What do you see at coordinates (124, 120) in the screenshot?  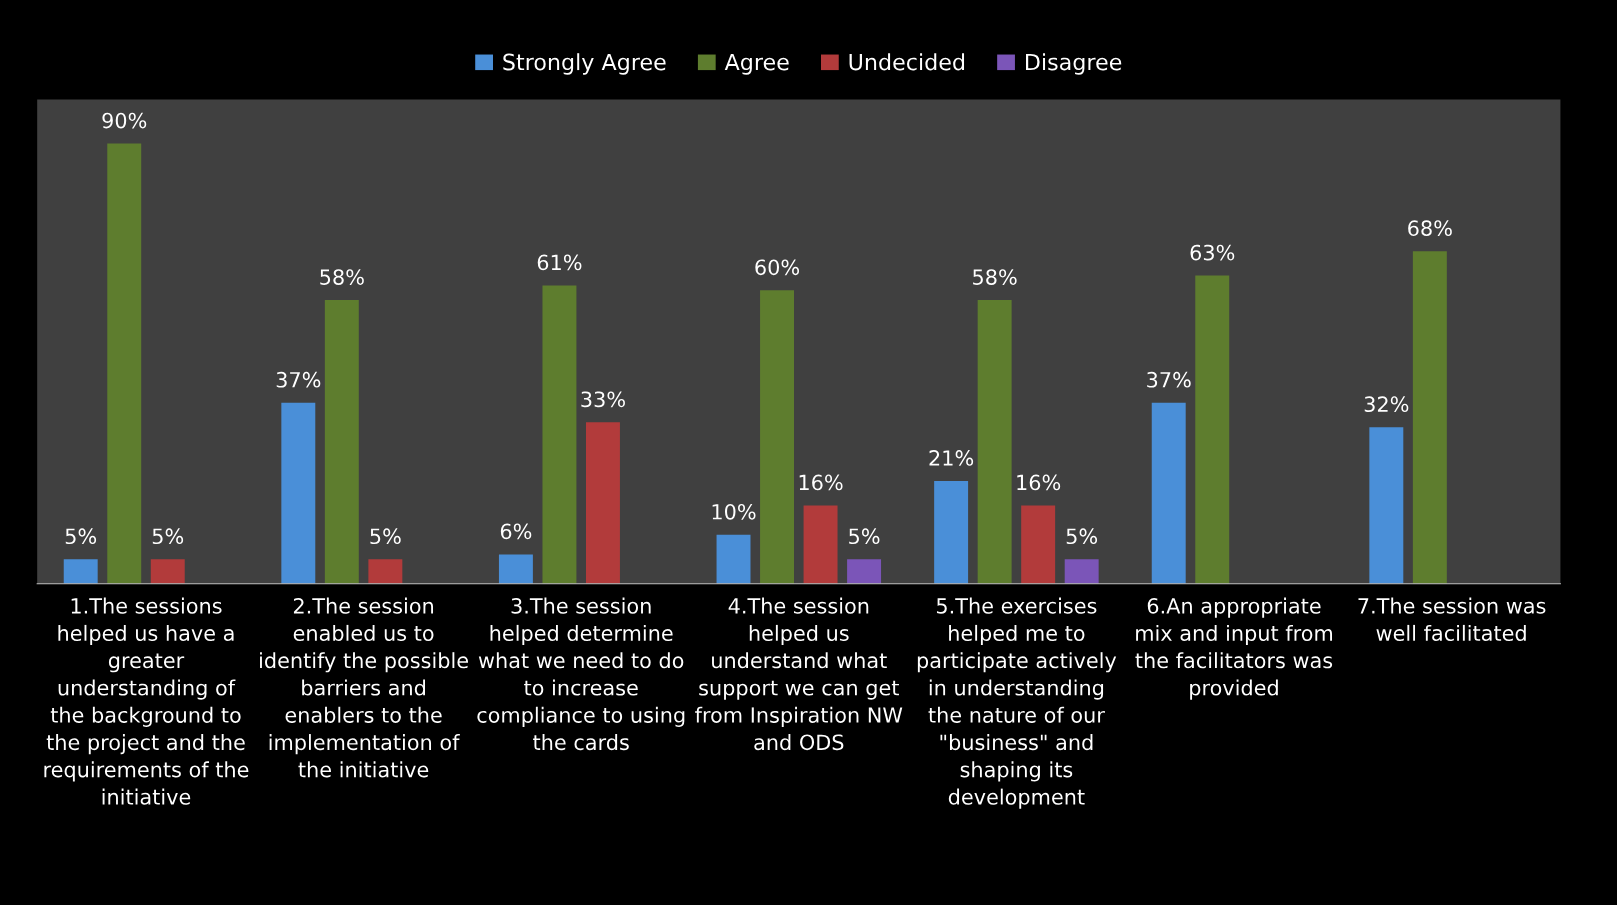 I see `data-label: 90%` at bounding box center [124, 120].